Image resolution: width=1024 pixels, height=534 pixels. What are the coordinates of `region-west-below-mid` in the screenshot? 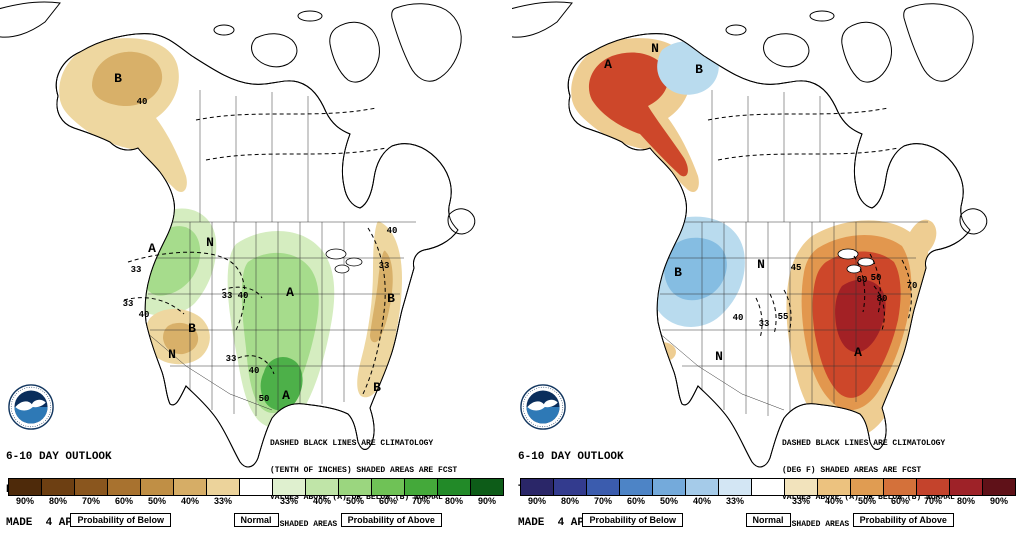 It's located at (695, 269).